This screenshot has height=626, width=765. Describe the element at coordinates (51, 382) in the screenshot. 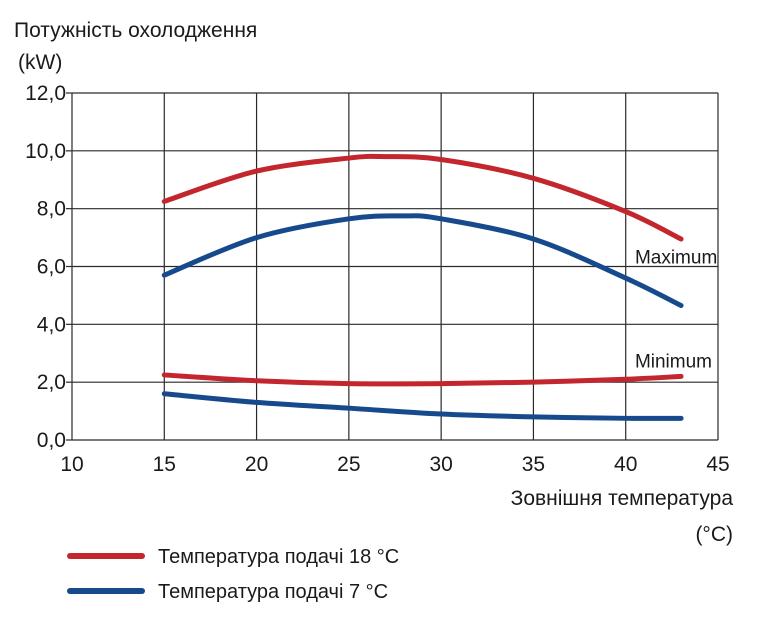

I see `y-tick-label: 2,0` at that location.